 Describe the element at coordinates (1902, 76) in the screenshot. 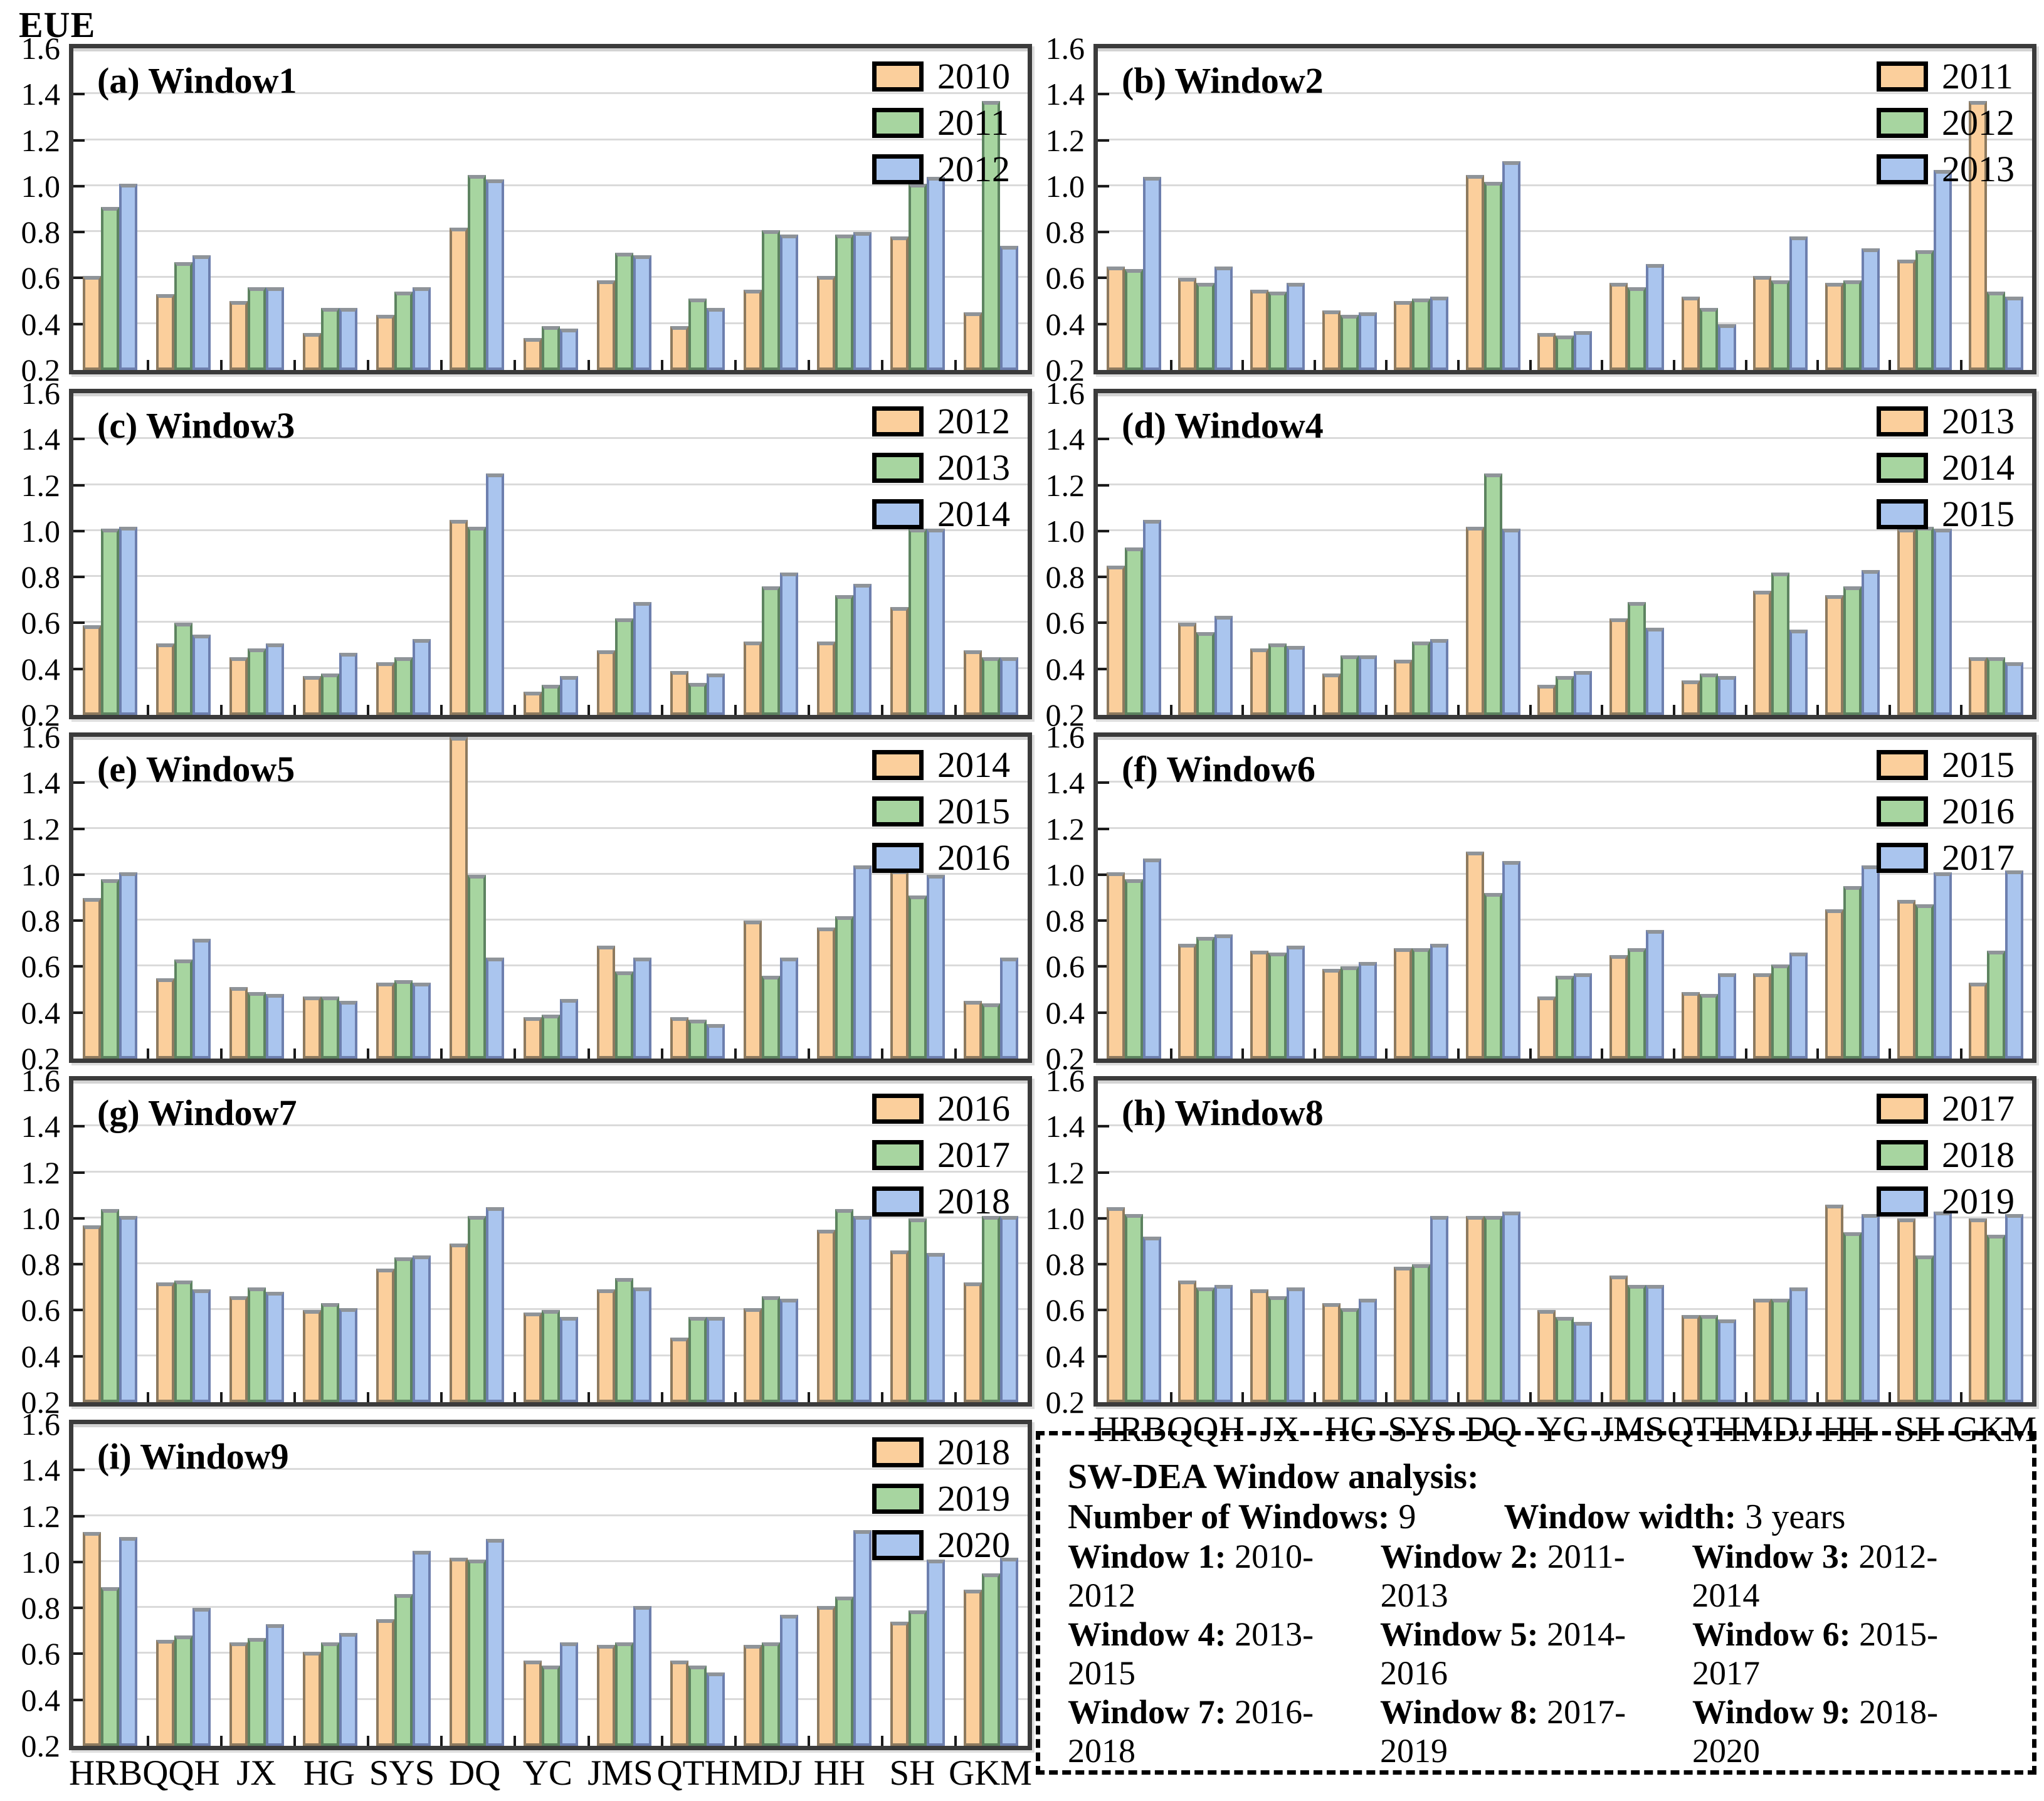

I see `legend-swatch-2011` at that location.